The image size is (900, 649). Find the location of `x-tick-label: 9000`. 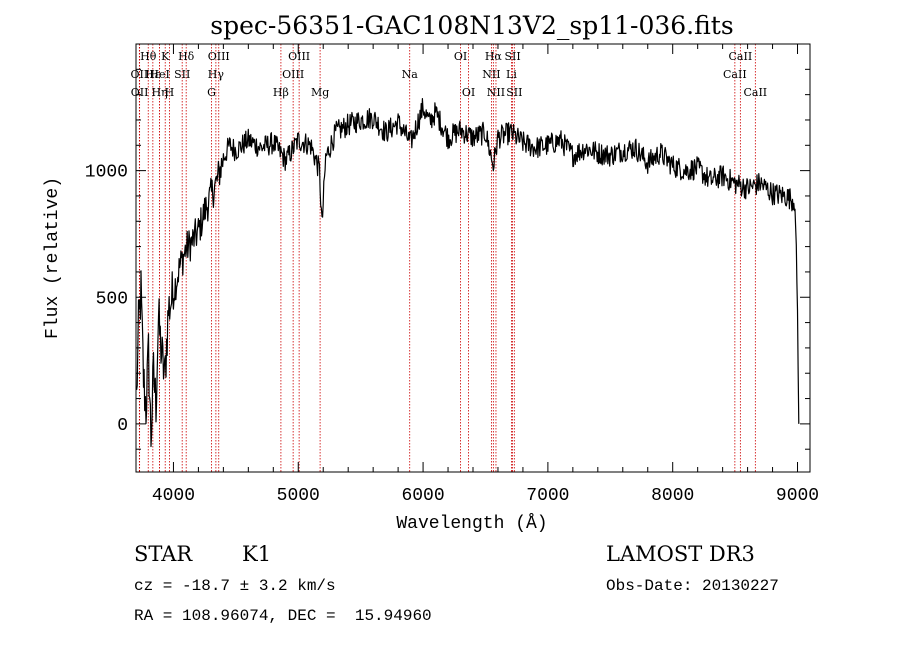

x-tick-label: 9000 is located at coordinates (797, 496).